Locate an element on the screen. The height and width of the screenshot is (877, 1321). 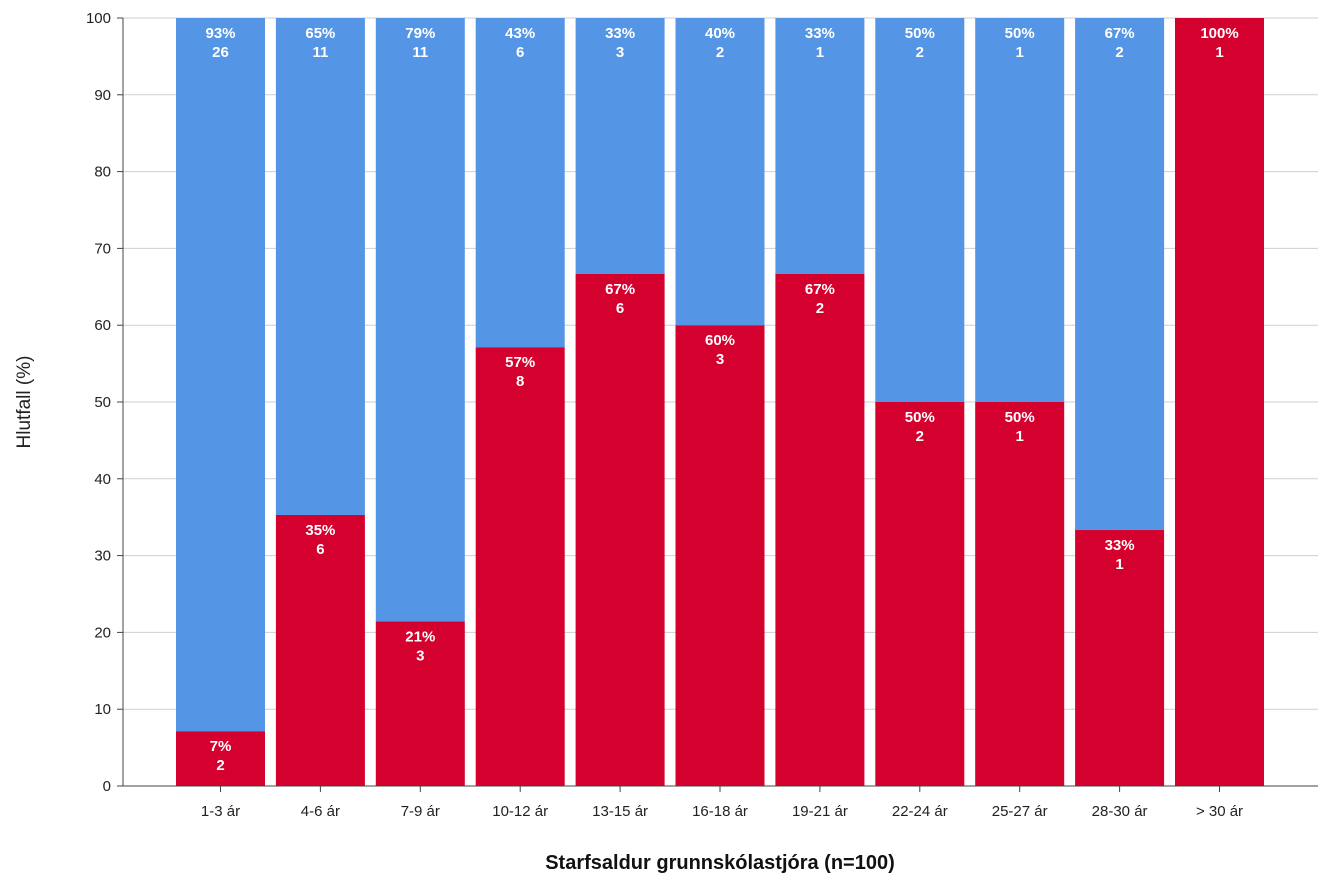
y-tick-label: 100 is located at coordinates (98, 18).